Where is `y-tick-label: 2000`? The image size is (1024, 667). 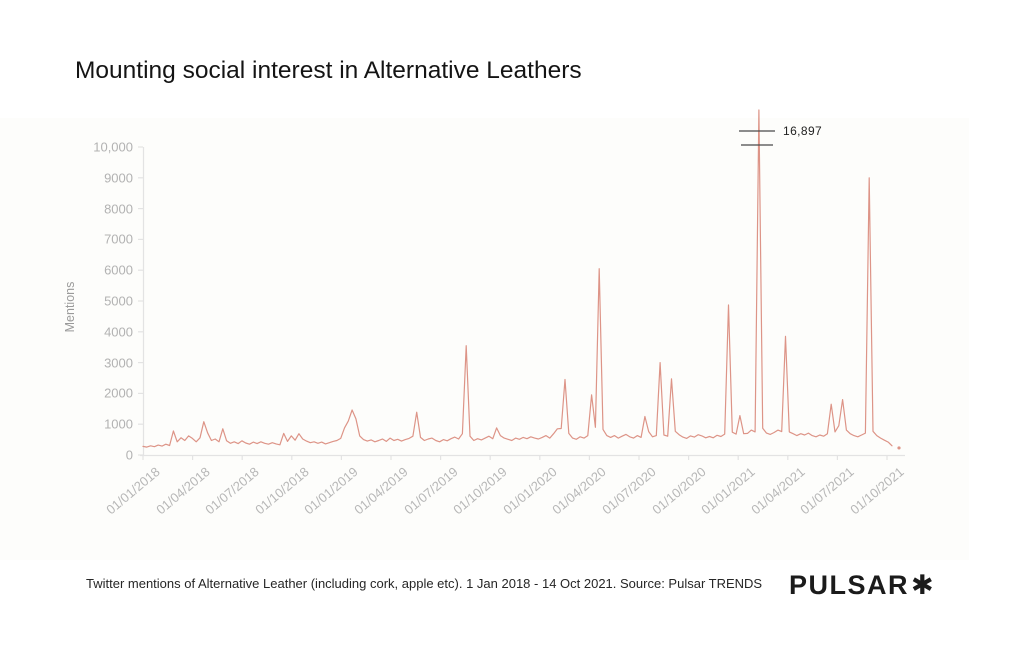
y-tick-label: 2000 is located at coordinates (118, 393).